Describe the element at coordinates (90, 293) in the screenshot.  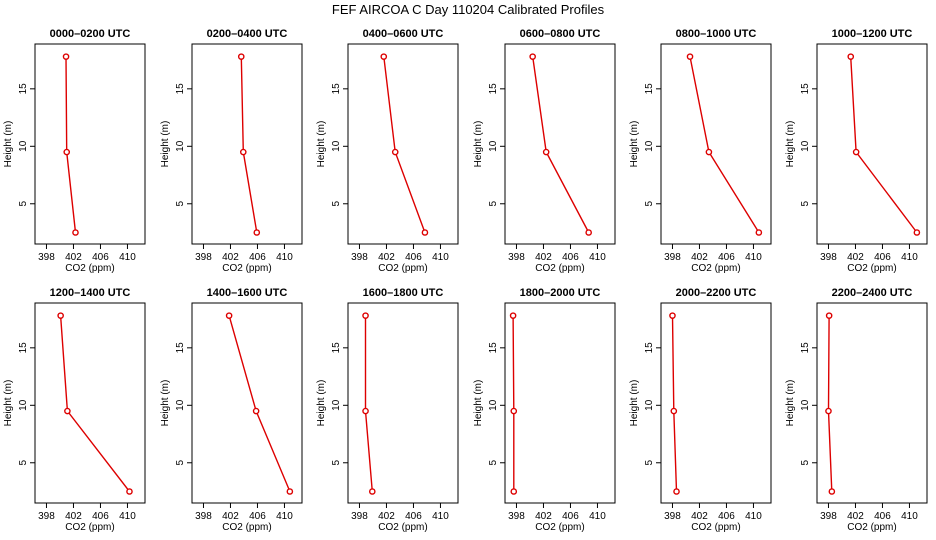
I see `panel-title: 1200–1400 UTC` at that location.